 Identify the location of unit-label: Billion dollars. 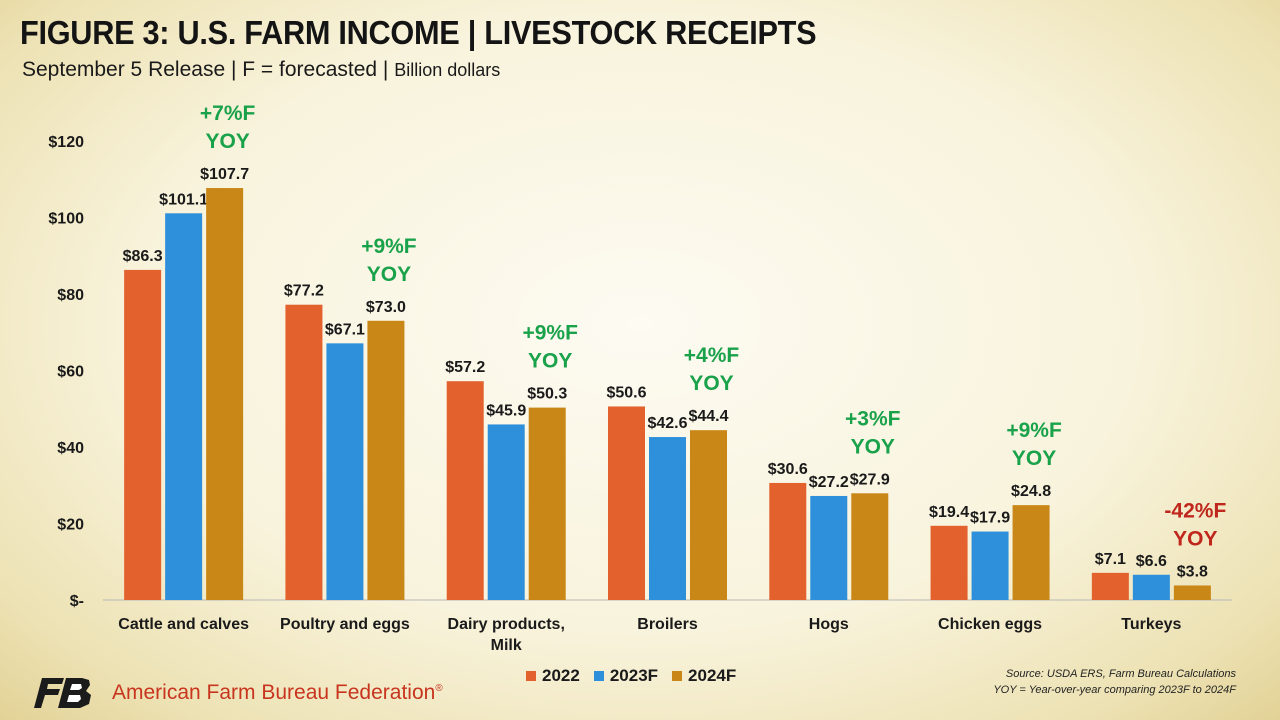
(447, 70).